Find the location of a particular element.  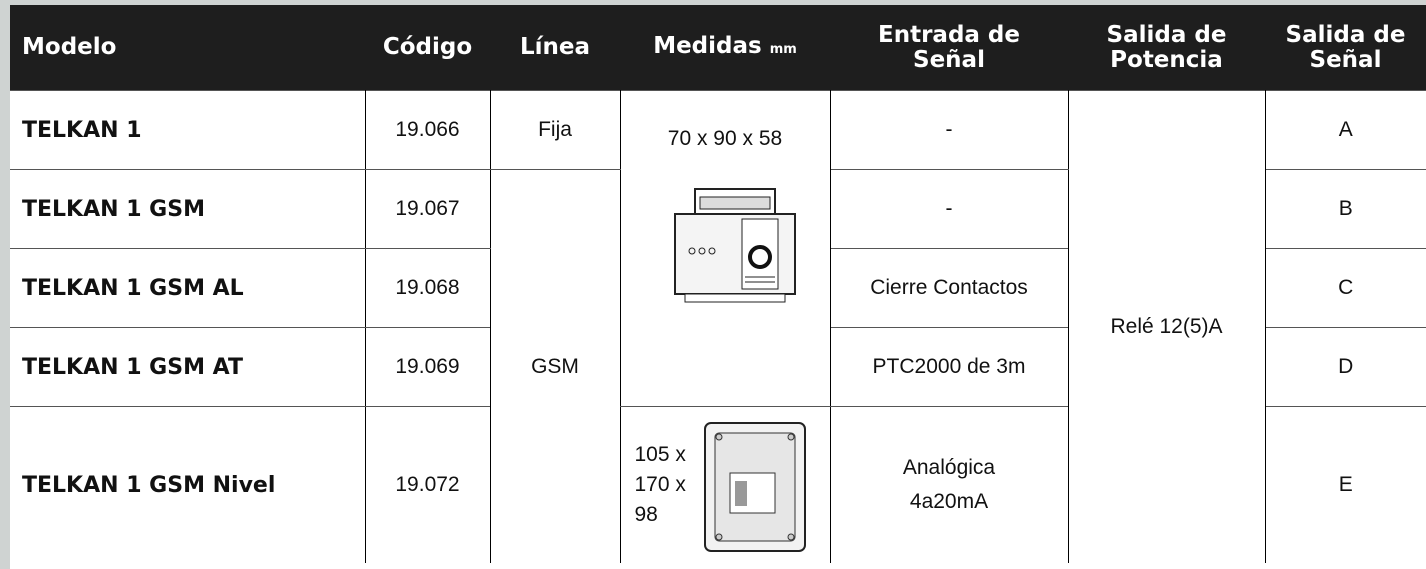

output: E is located at coordinates (1345, 484).